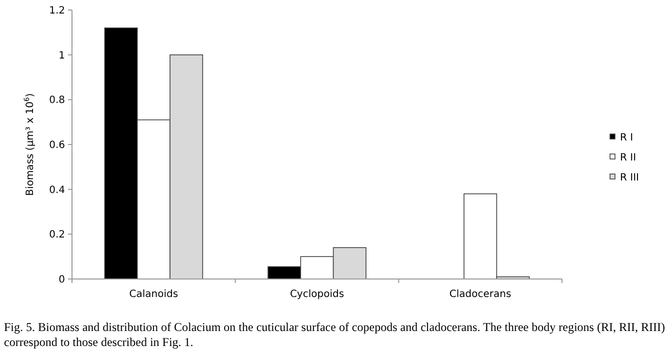  Describe the element at coordinates (57, 235) in the screenshot. I see `y-tick-label: 0.2` at that location.